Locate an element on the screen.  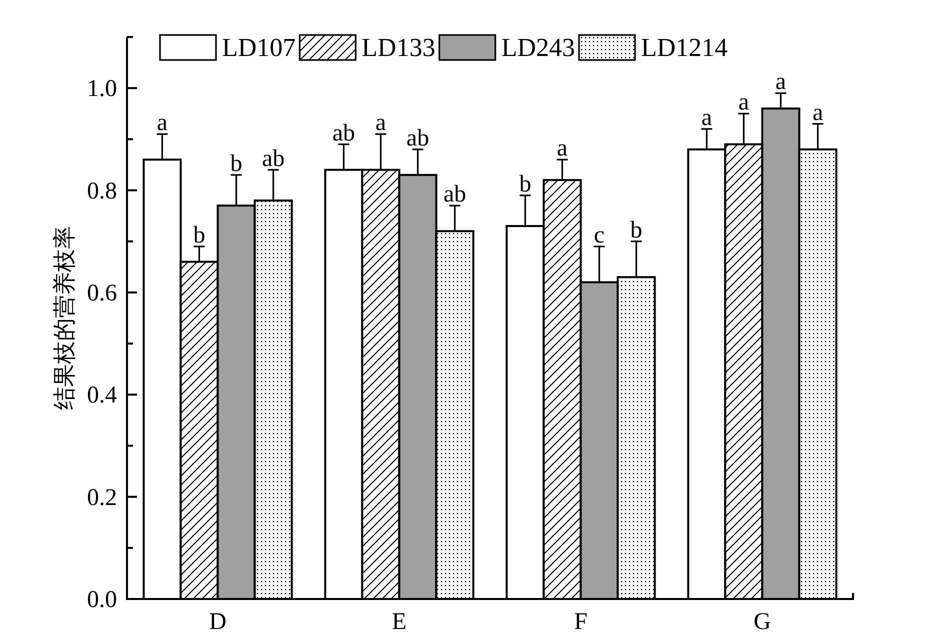
legend-label: LD133 is located at coordinates (399, 47).